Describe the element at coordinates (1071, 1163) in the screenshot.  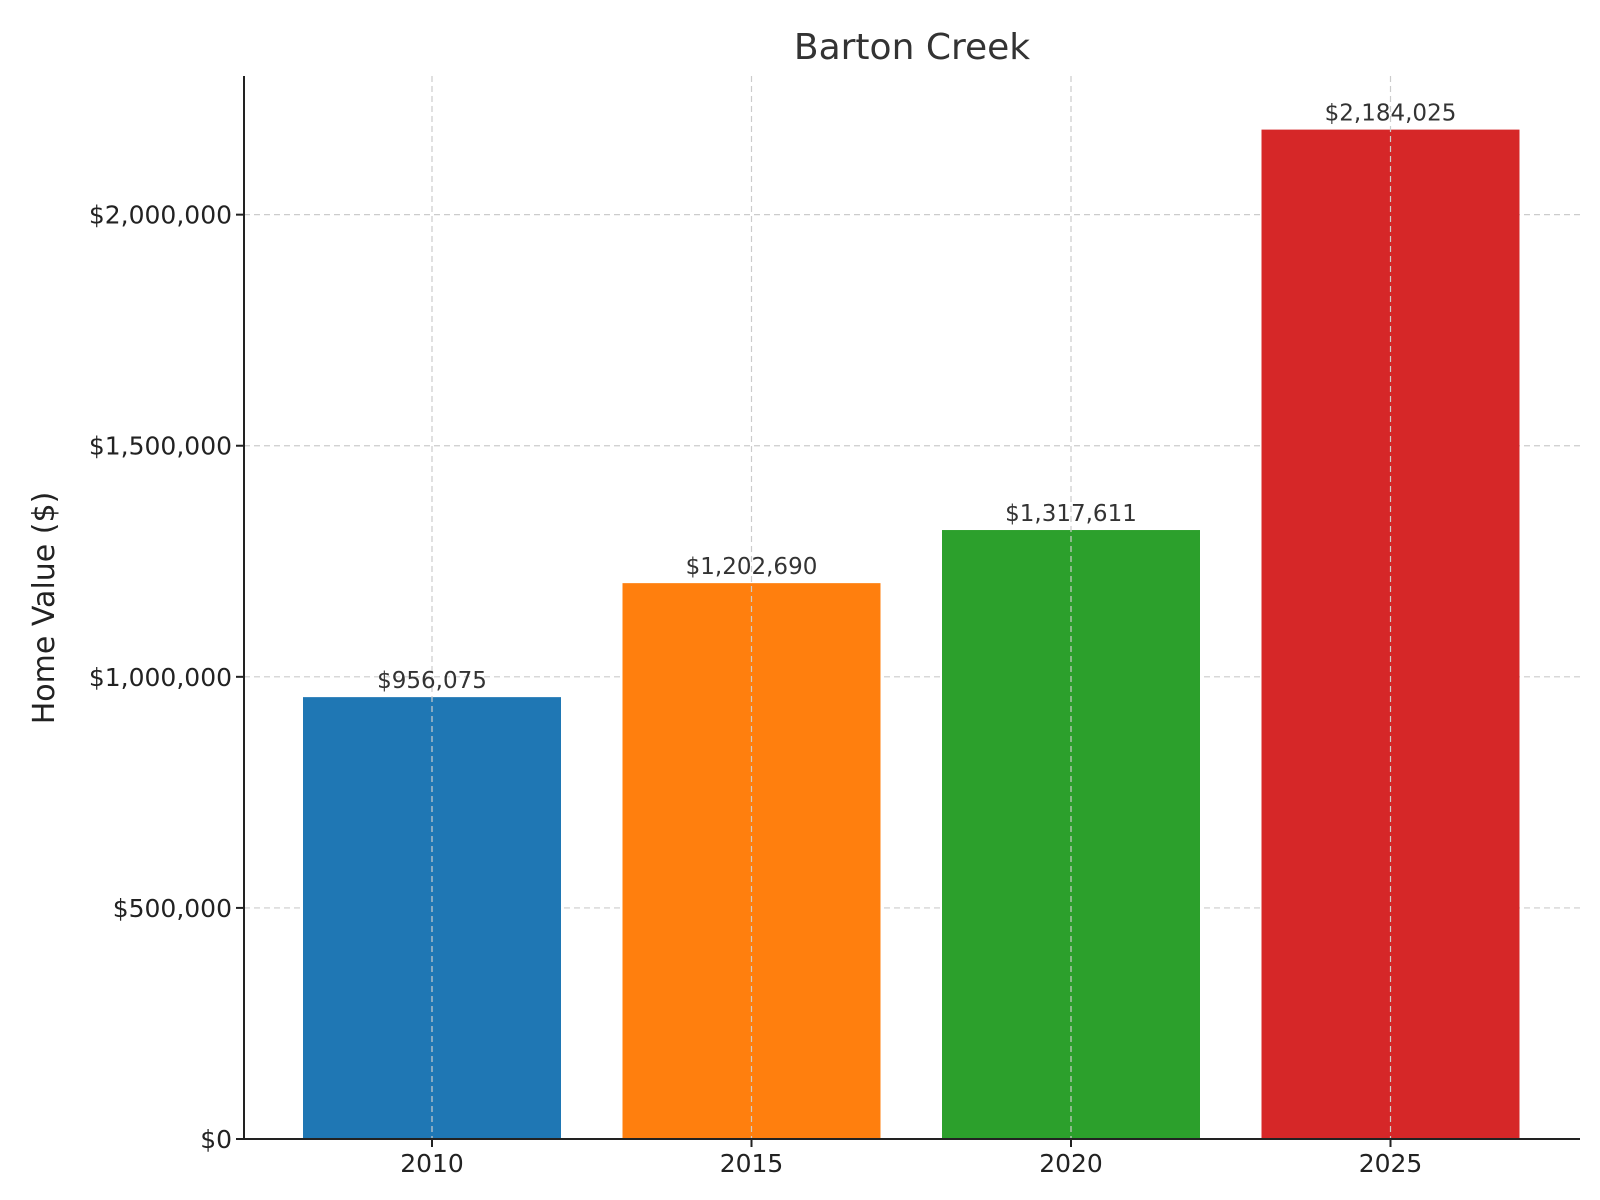
I see `x-tick-label: 2020` at that location.